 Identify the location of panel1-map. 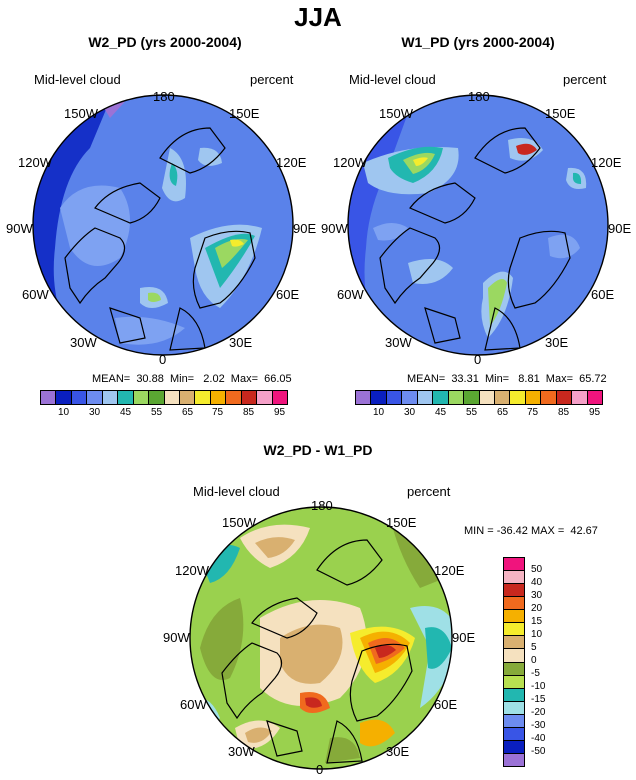
(163, 225).